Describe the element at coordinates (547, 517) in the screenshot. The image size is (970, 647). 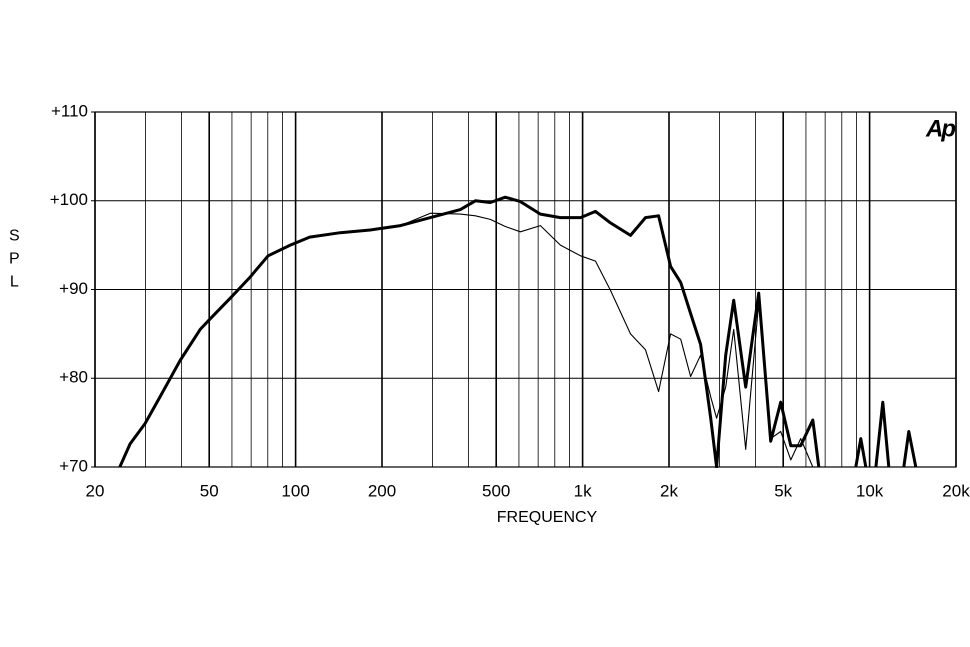
I see `x-axis-label: FREQUENCY` at that location.